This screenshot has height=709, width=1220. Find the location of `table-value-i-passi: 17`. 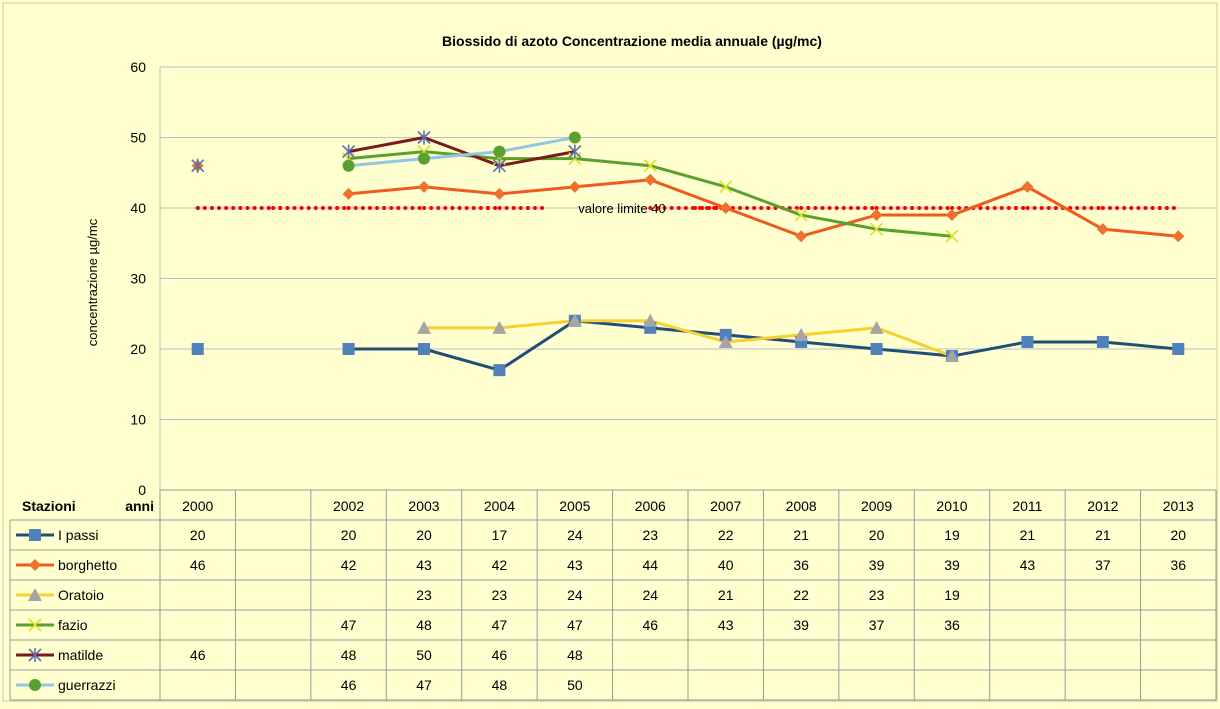

table-value-i-passi: 17 is located at coordinates (500, 535).